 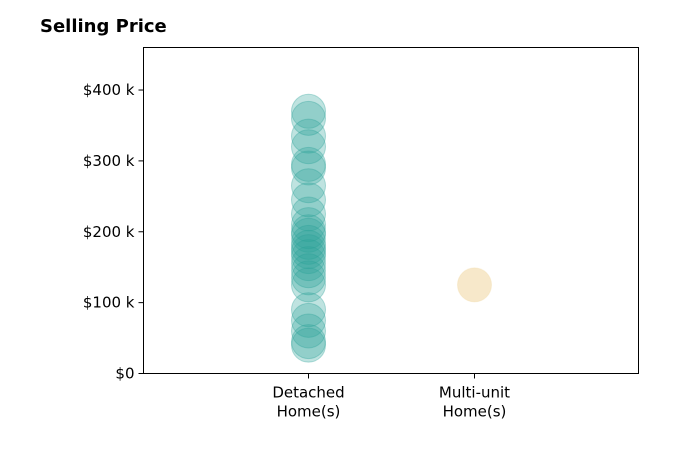 I want to click on y-tick-label-0: $0, so click(x=124, y=374).